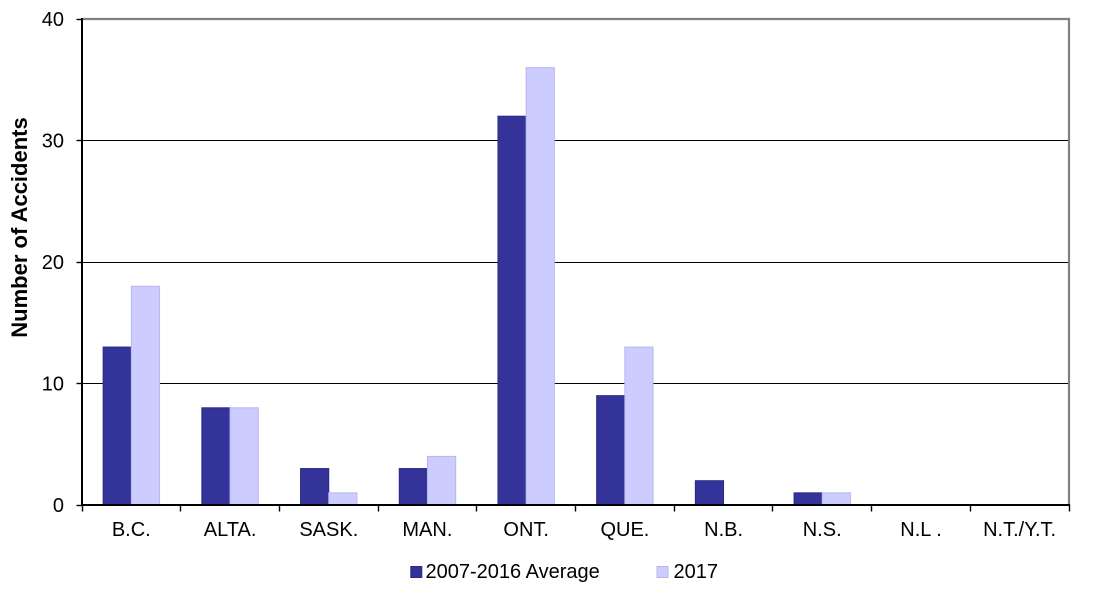 The height and width of the screenshot is (614, 1100). Describe the element at coordinates (58, 506) in the screenshot. I see `svg-text: 0` at that location.